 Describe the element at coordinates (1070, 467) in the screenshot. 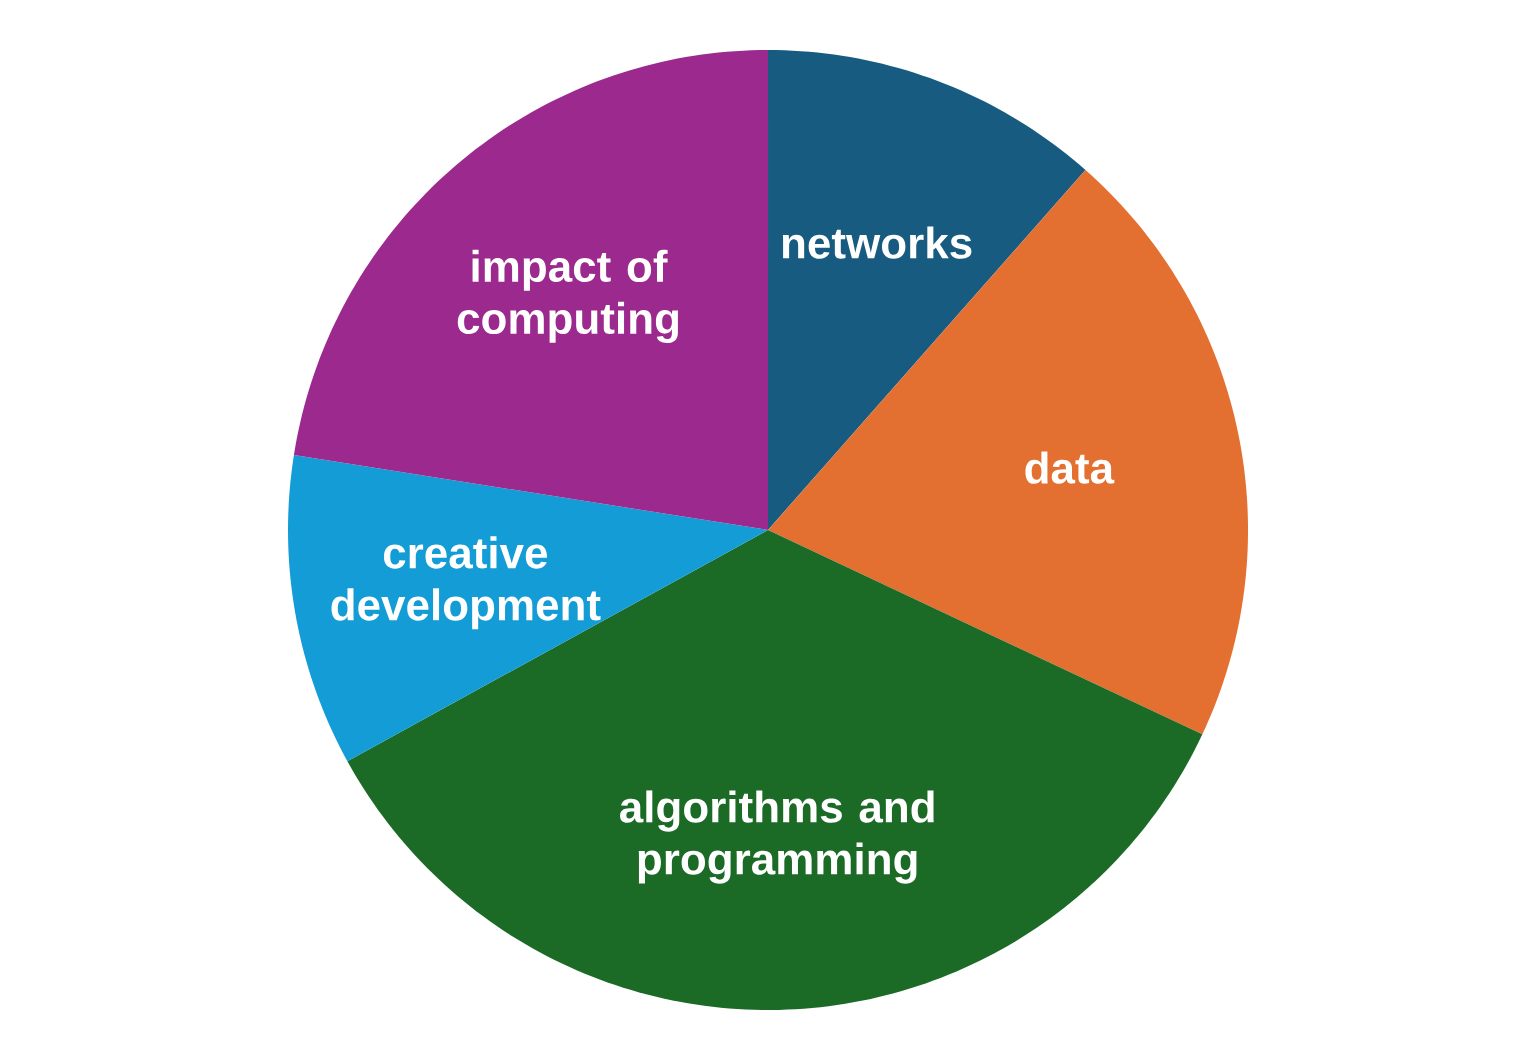

I see `slice-label: data` at that location.